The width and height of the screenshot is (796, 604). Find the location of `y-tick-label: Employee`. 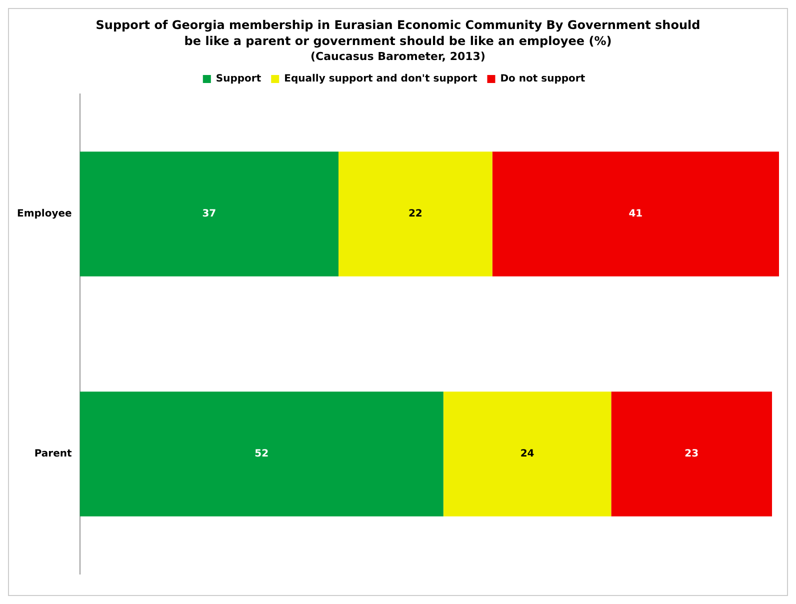

y-tick-label: Employee is located at coordinates (44, 214).